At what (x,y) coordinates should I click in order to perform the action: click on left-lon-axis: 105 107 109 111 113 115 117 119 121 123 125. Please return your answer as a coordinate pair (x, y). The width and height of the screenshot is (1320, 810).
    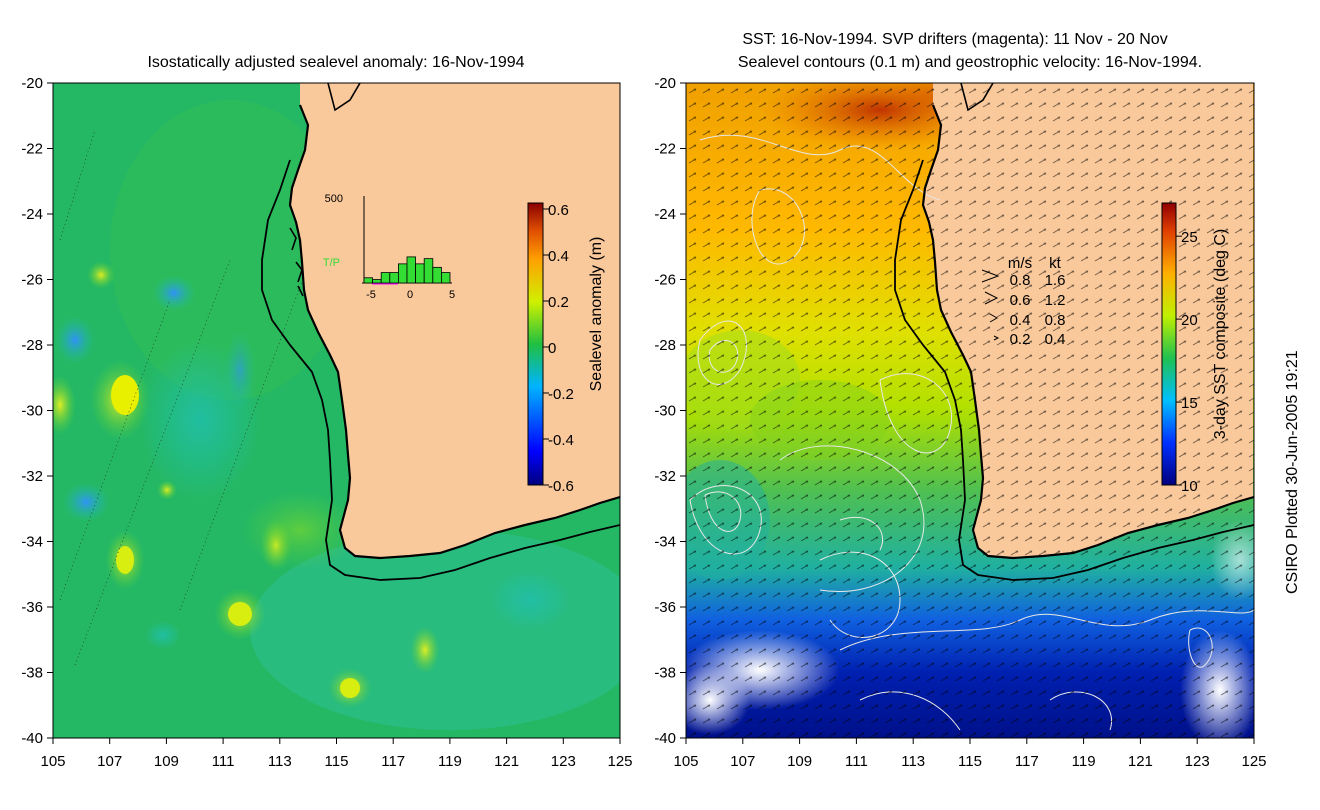
    Looking at the image, I should click on (336, 754).